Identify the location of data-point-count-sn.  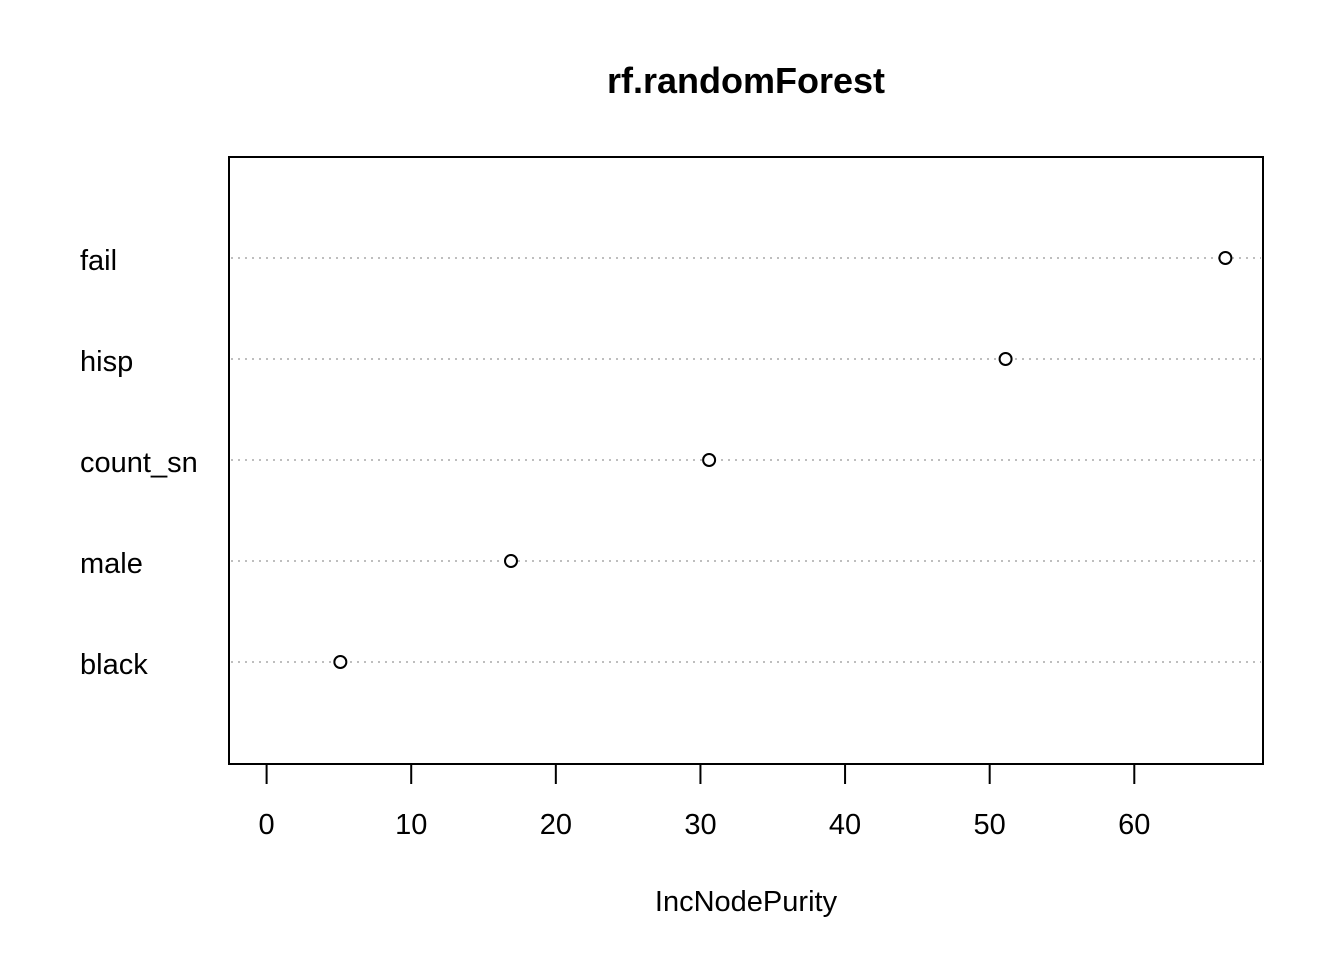
(709, 460).